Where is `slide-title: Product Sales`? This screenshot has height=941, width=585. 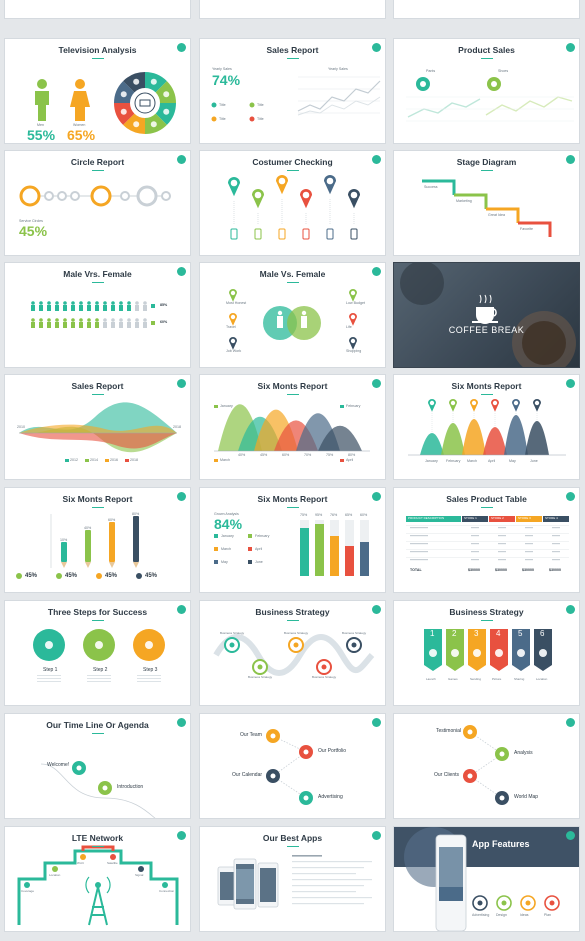
slide-title: Product Sales is located at coordinates (486, 50).